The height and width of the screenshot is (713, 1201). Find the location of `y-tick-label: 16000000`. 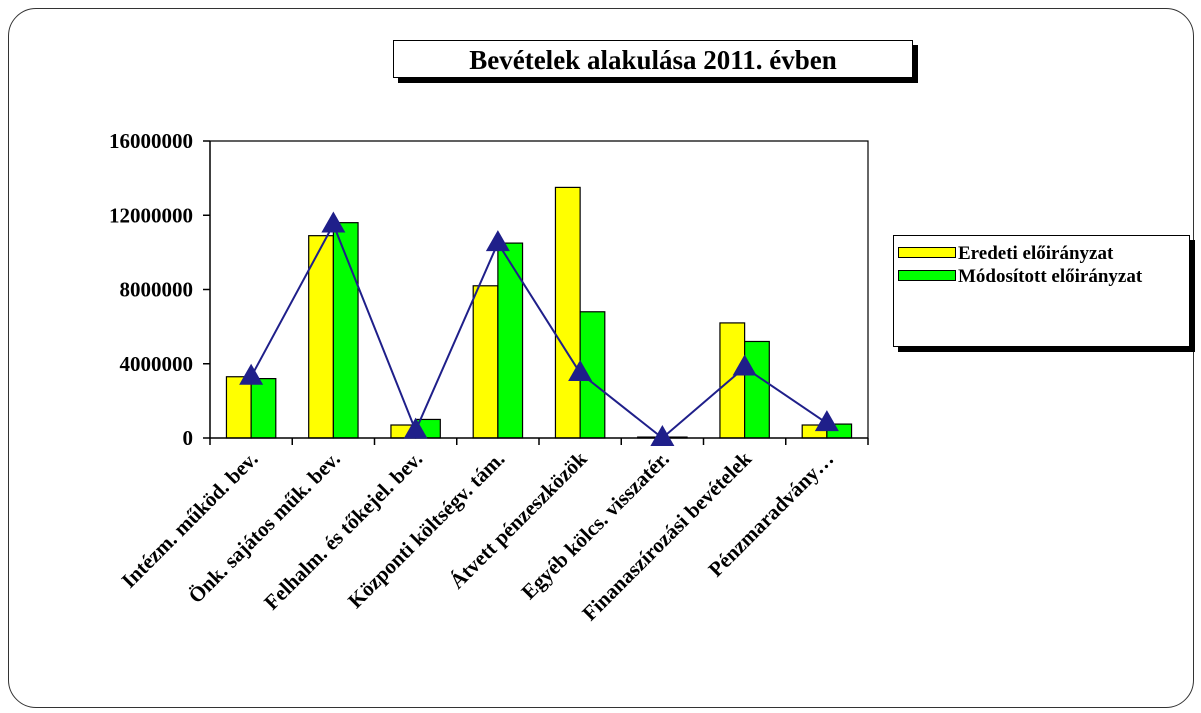

y-tick-label: 16000000 is located at coordinates (151, 141).